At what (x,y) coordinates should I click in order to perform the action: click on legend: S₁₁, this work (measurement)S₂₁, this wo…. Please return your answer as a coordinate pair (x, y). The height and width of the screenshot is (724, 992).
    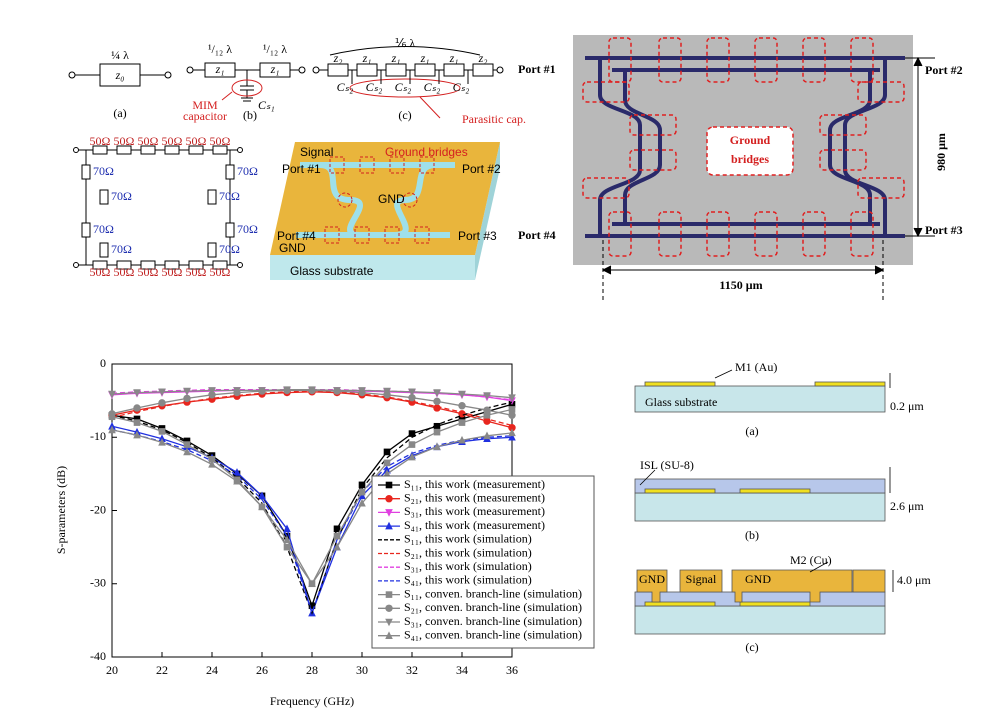
    Looking at the image, I should click on (483, 562).